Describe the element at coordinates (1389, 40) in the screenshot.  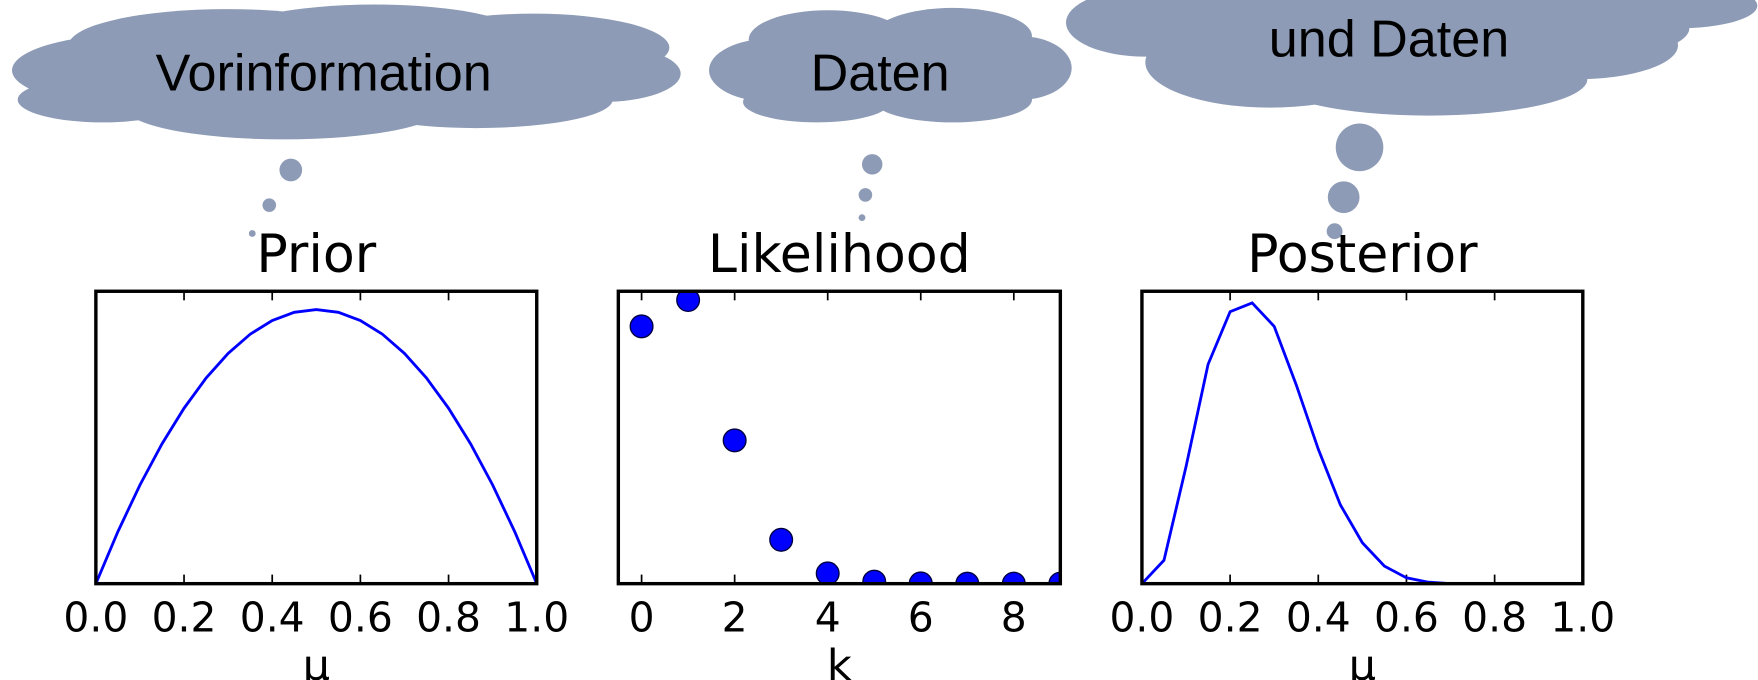
I see `cloud-text: und Daten` at that location.